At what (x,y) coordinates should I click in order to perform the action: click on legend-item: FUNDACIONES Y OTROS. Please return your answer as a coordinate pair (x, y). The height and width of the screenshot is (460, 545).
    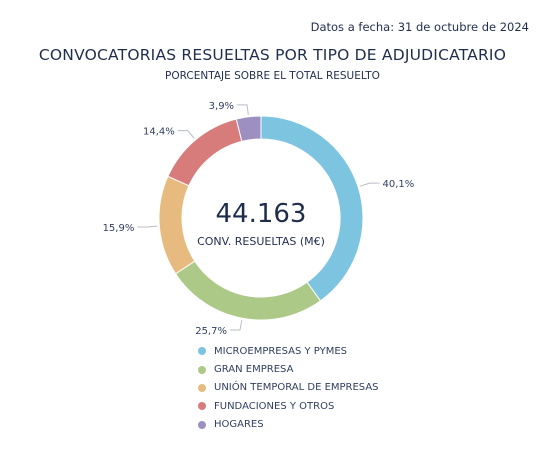
    Looking at the image, I should click on (288, 406).